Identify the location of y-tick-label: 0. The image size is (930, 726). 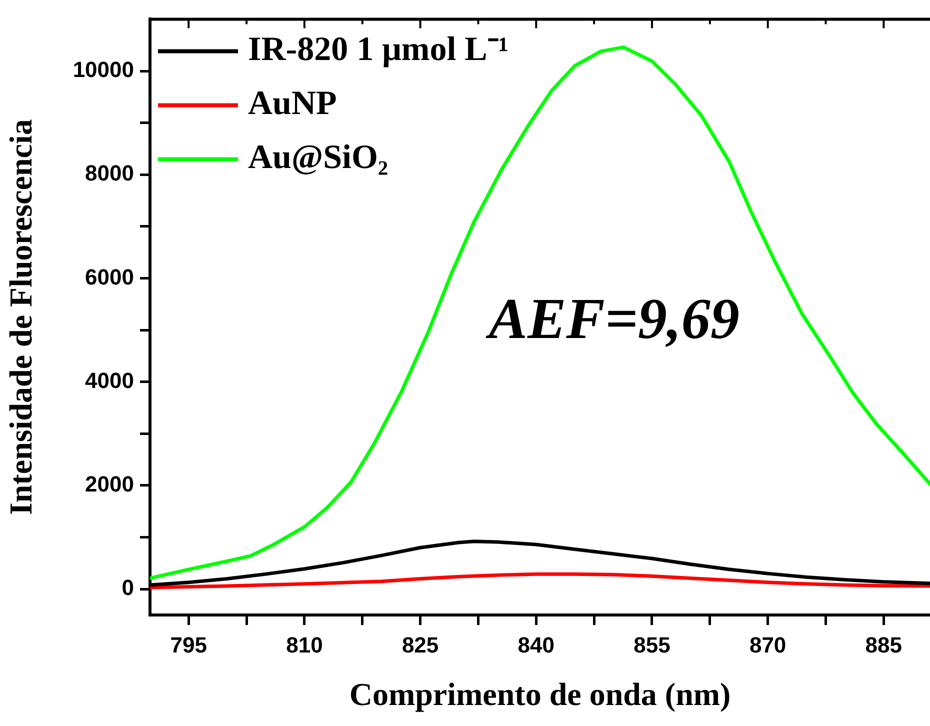
(128, 587).